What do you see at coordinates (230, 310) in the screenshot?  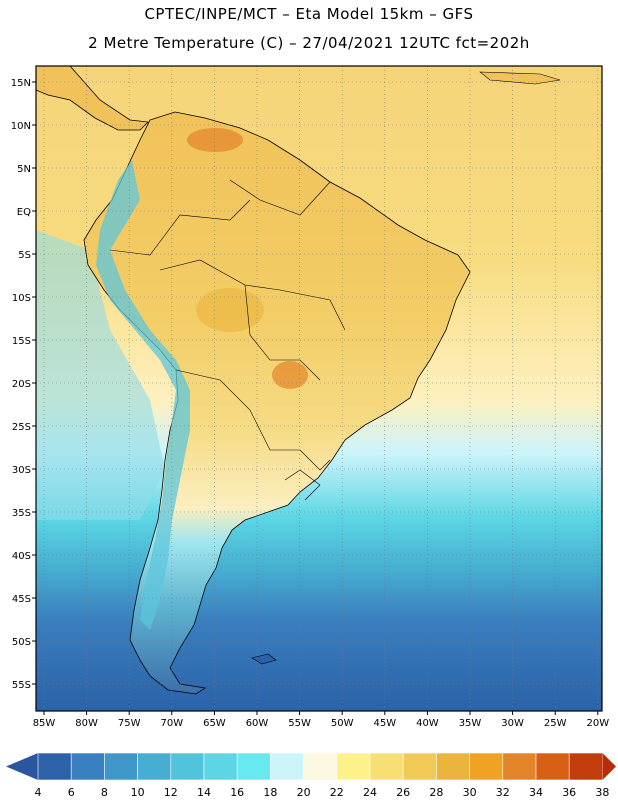 I see `warm-region-bolivia` at bounding box center [230, 310].